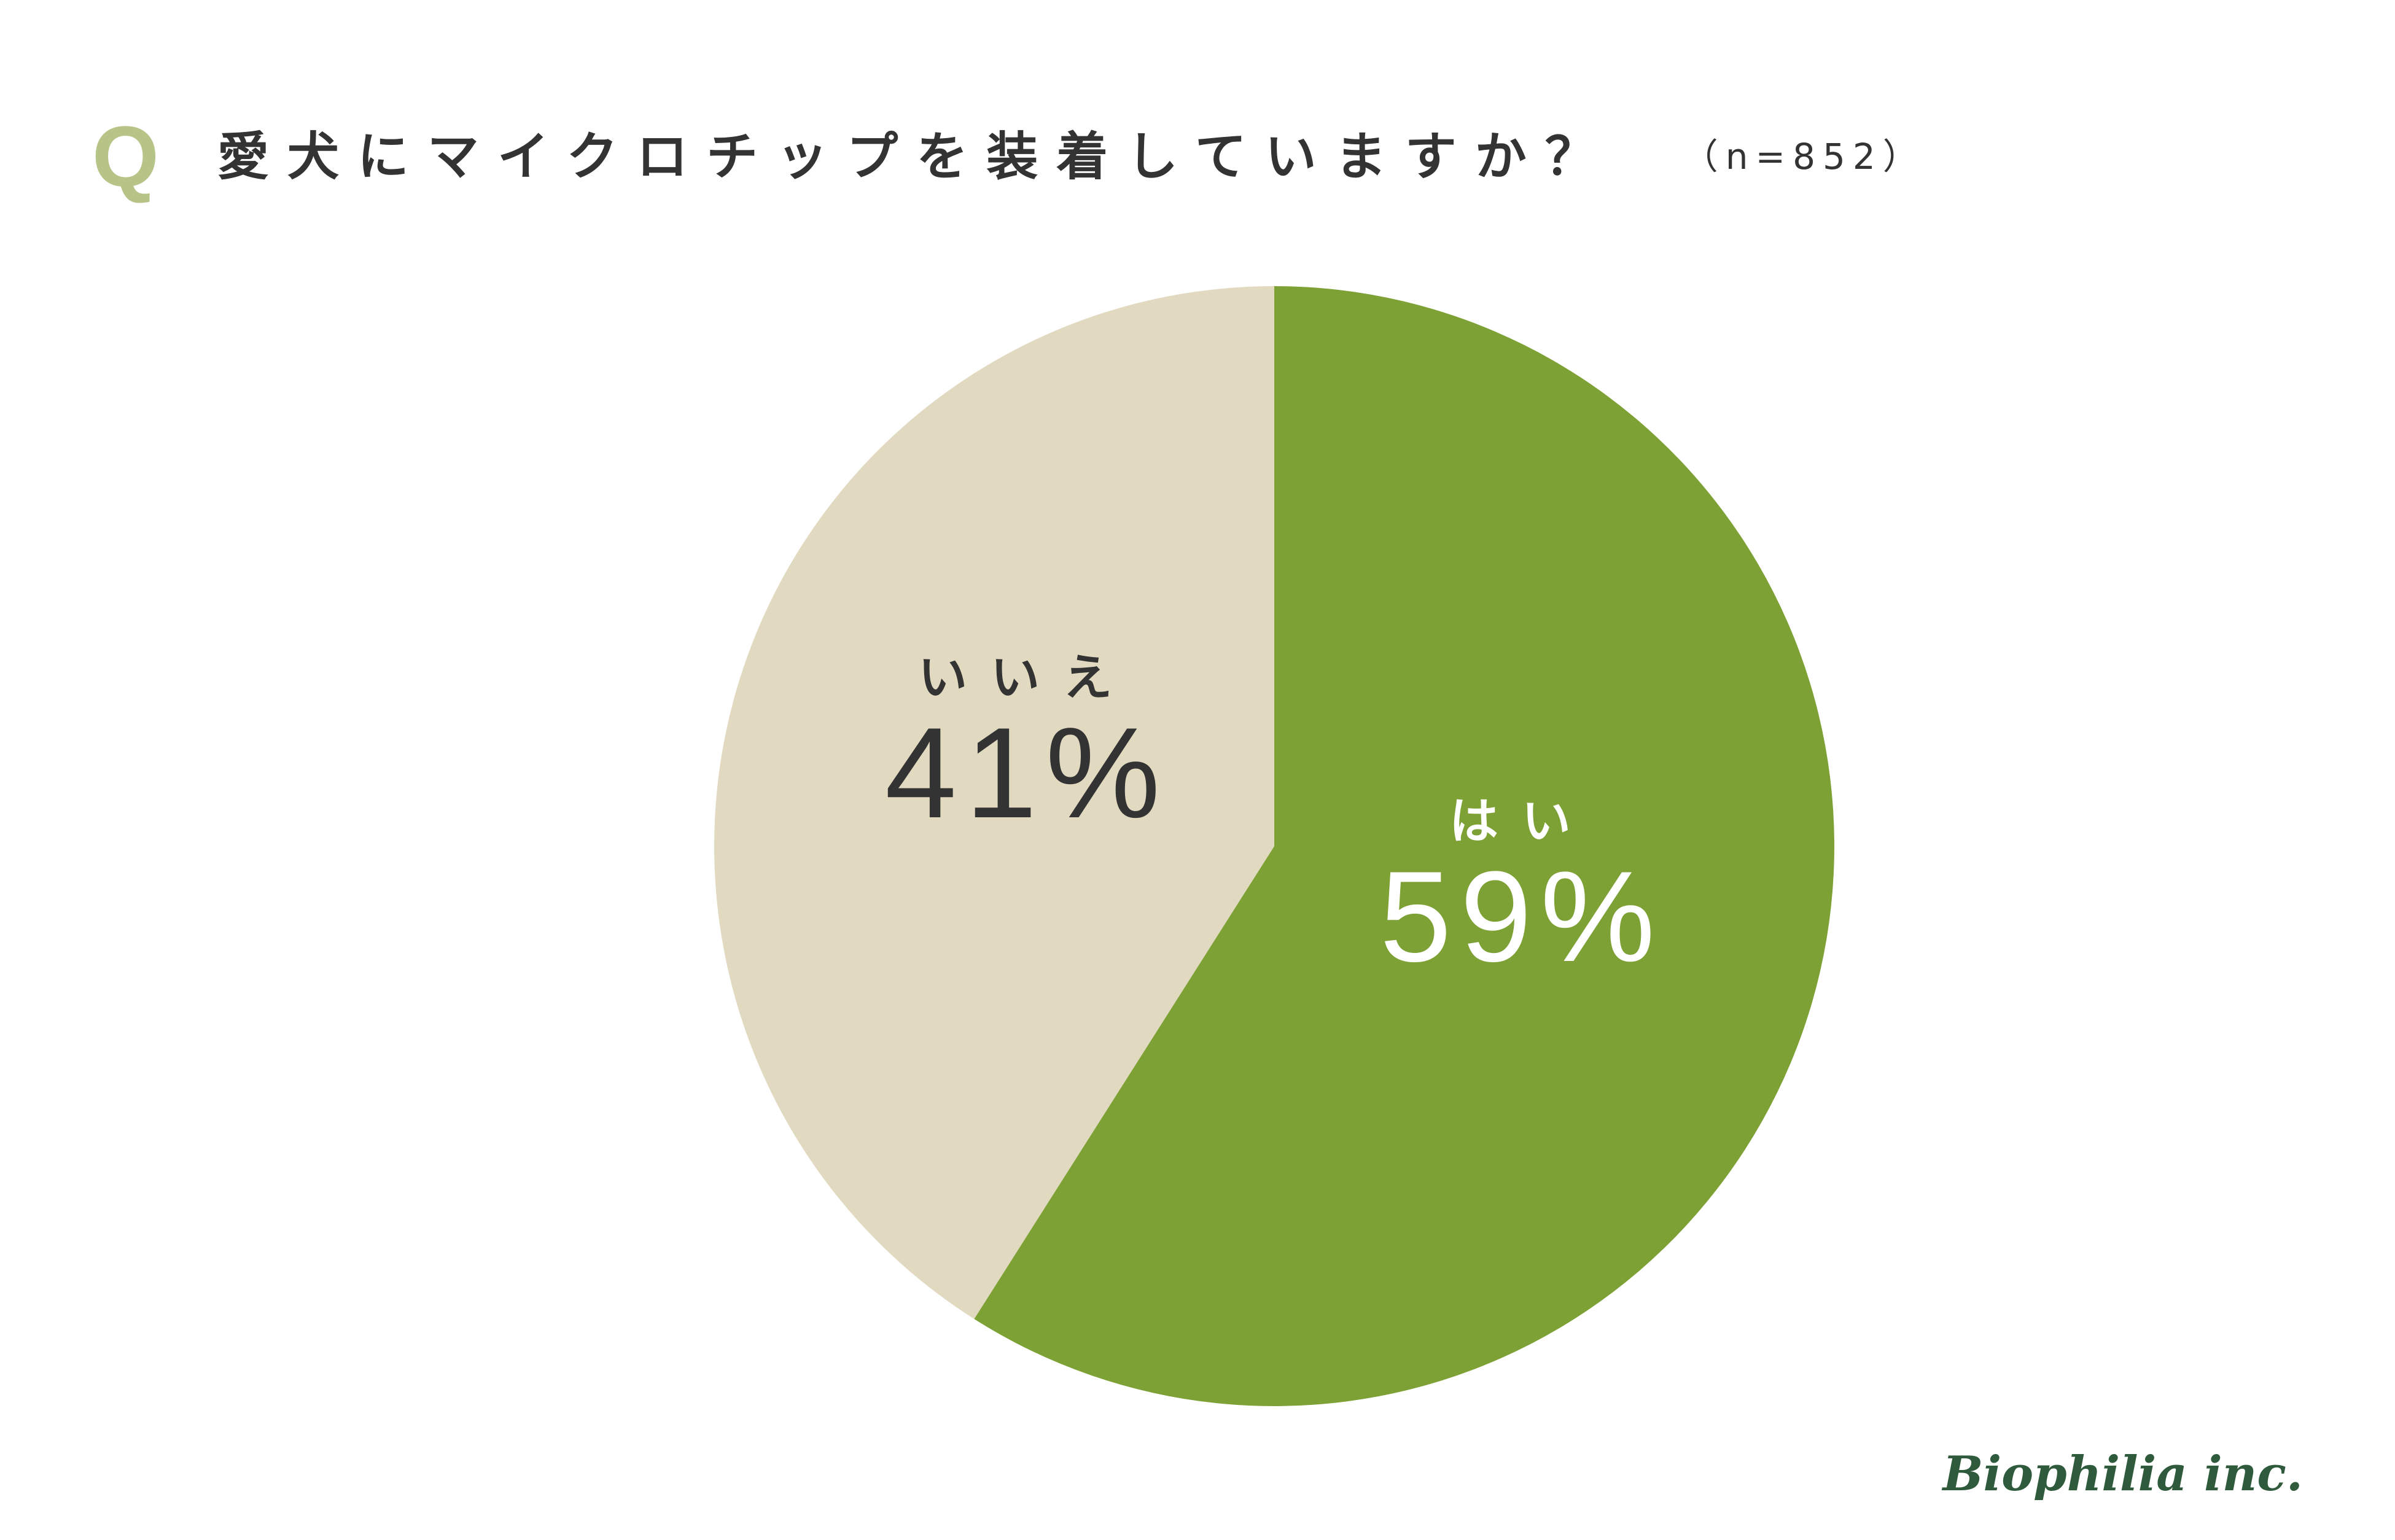 Image resolution: width=2395 pixels, height=1540 pixels. What do you see at coordinates (916, 156) in the screenshot?
I see `question-title: 愛犬にマイクロチップを装着していますか？` at bounding box center [916, 156].